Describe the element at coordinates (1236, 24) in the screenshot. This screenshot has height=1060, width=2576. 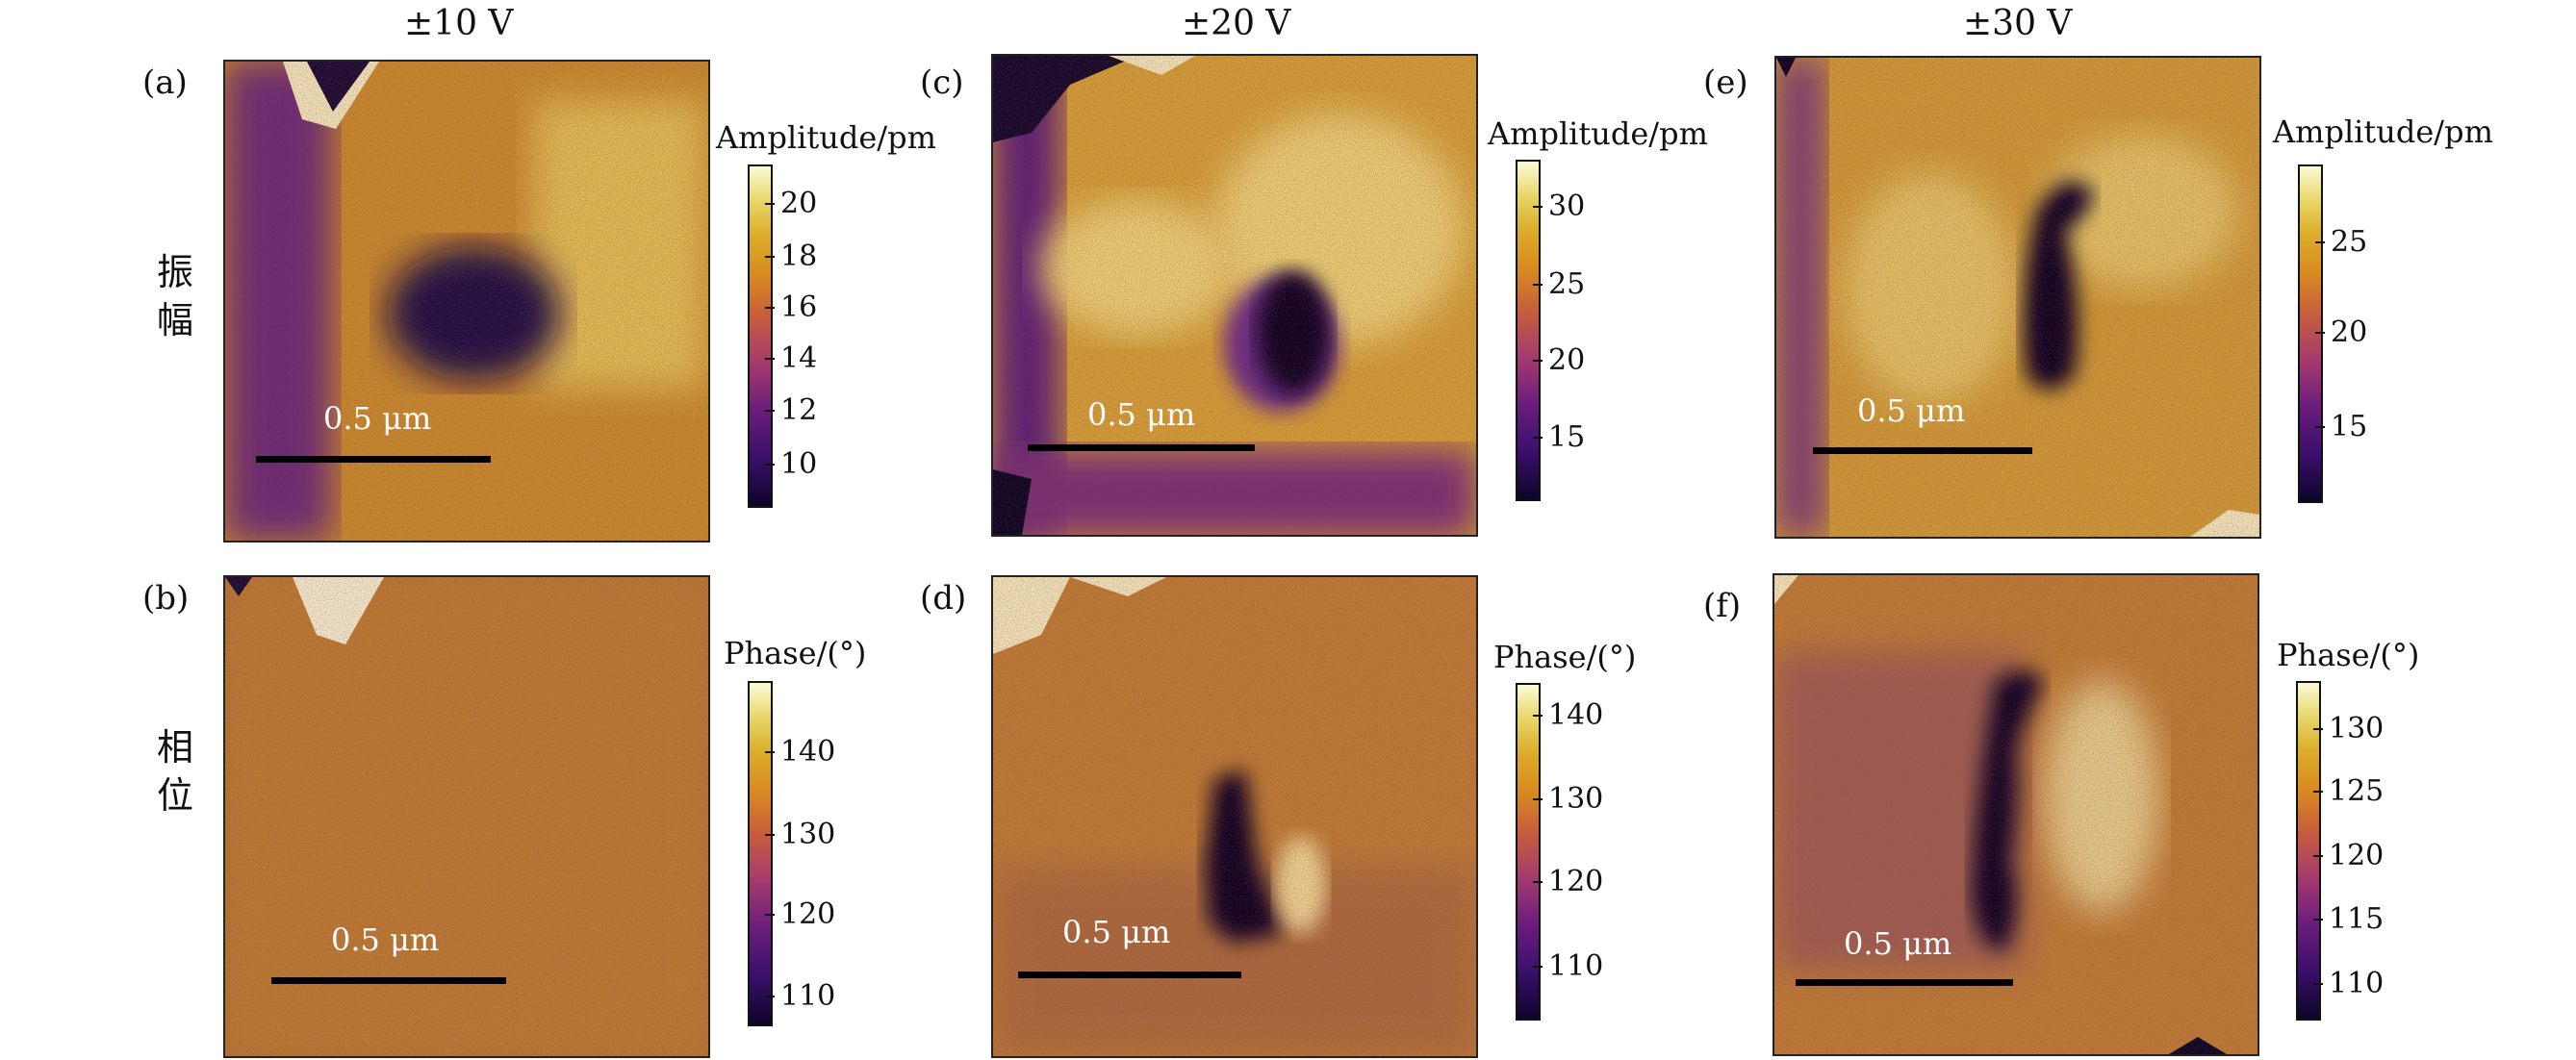
I see `column-title-20v: ±20 V` at that location.